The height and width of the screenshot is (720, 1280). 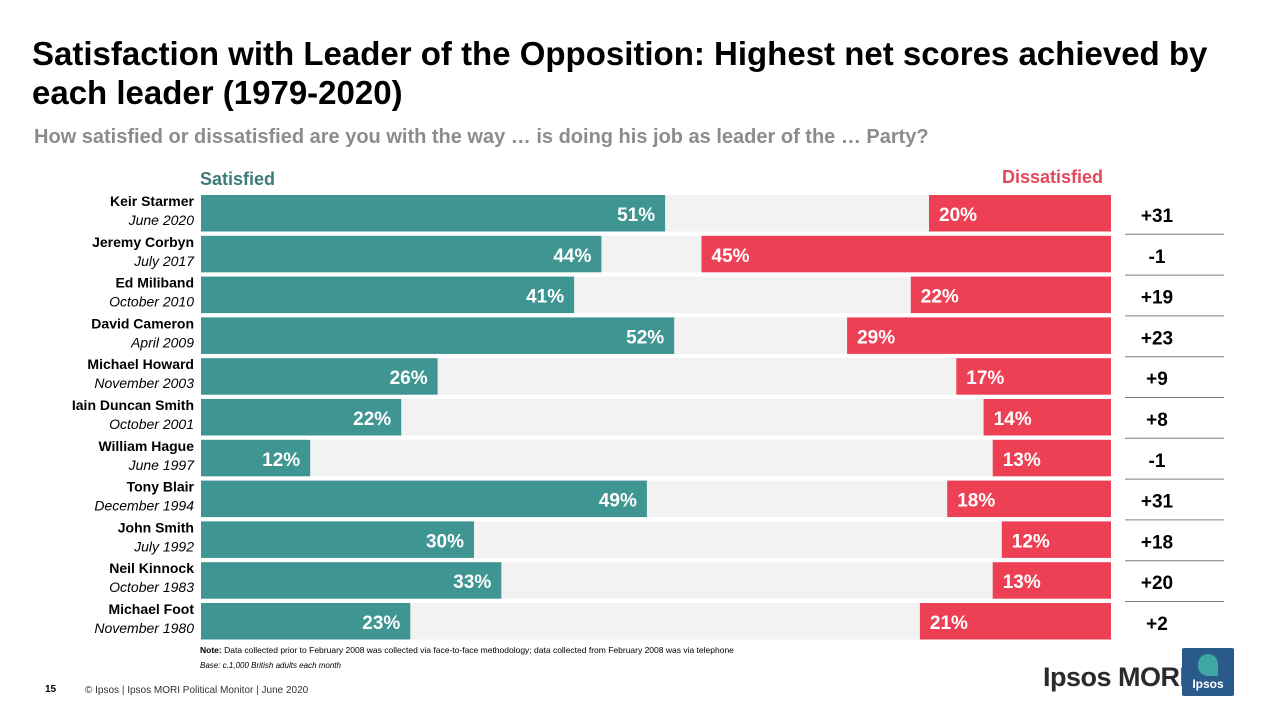 I want to click on dissatisfied-value-label: 18%, so click(x=976, y=501).